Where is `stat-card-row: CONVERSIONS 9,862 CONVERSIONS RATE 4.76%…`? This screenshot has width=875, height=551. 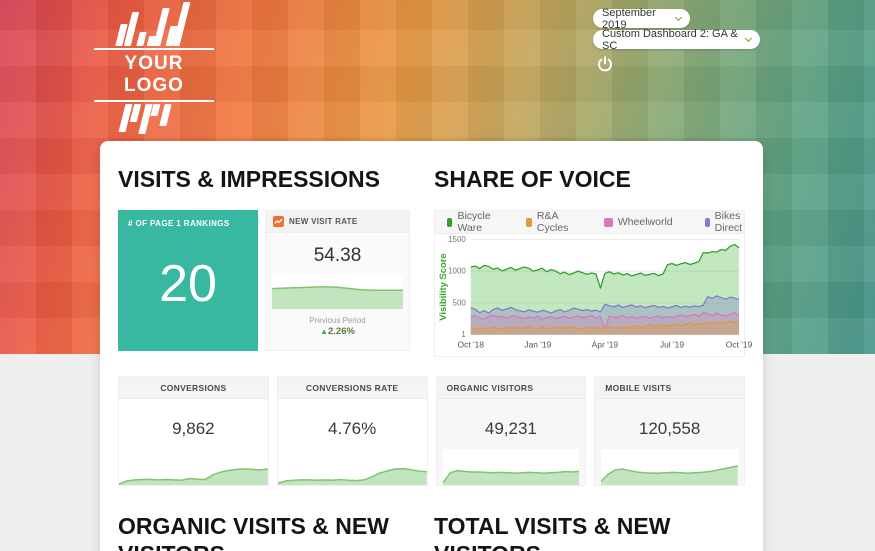
stat-card-row: CONVERSIONS 9,862 CONVERSIONS RATE 4.76%… is located at coordinates (431, 431).